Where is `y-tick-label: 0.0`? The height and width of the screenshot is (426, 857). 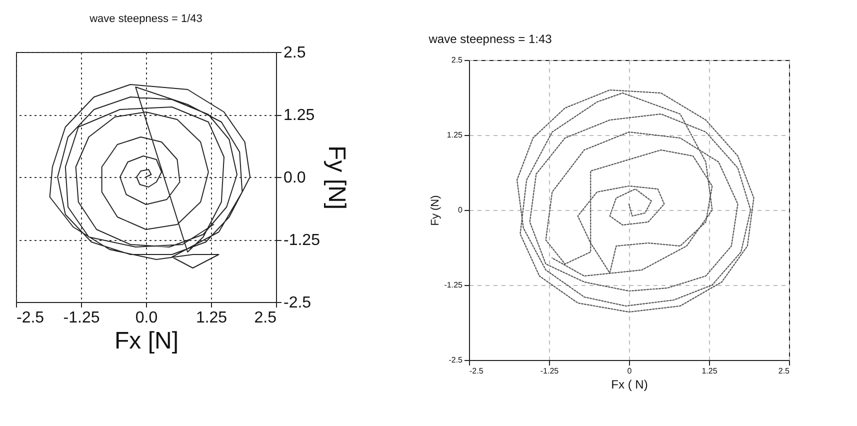 y-tick-label: 0.0 is located at coordinates (295, 178).